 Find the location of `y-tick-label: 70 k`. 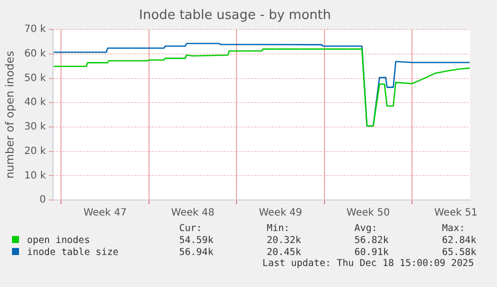

y-tick-label: 70 k is located at coordinates (35, 30).